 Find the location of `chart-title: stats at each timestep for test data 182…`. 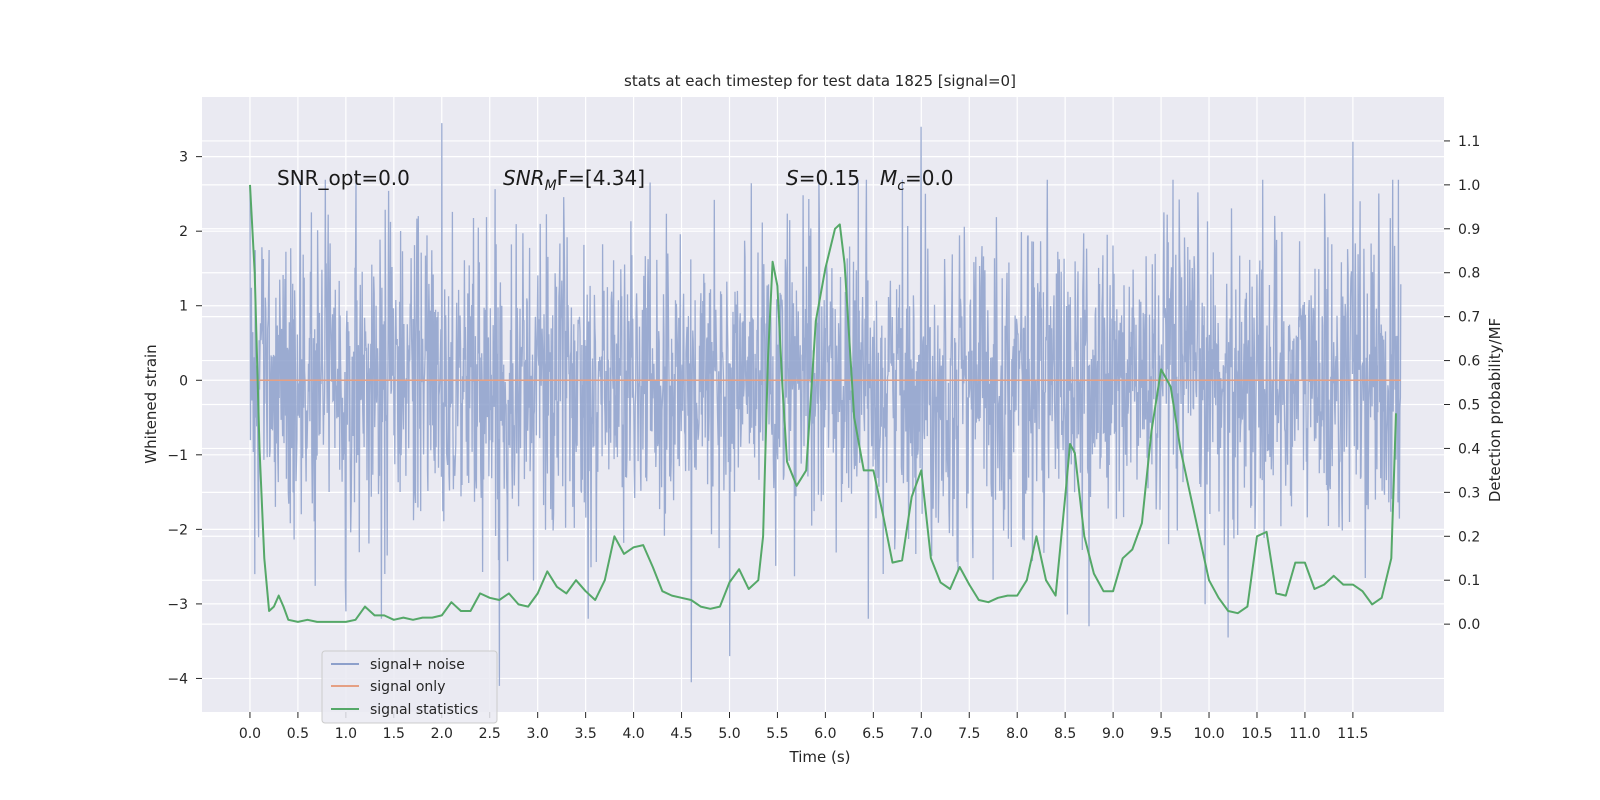

chart-title: stats at each timestep for test data 182… is located at coordinates (820, 81).